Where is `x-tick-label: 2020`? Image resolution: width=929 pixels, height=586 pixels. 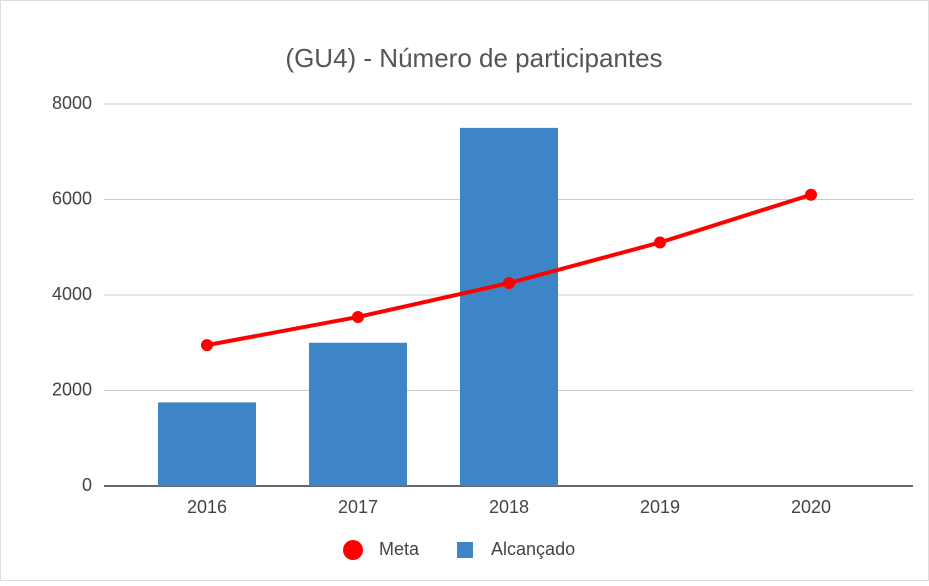 x-tick-label: 2020 is located at coordinates (811, 507).